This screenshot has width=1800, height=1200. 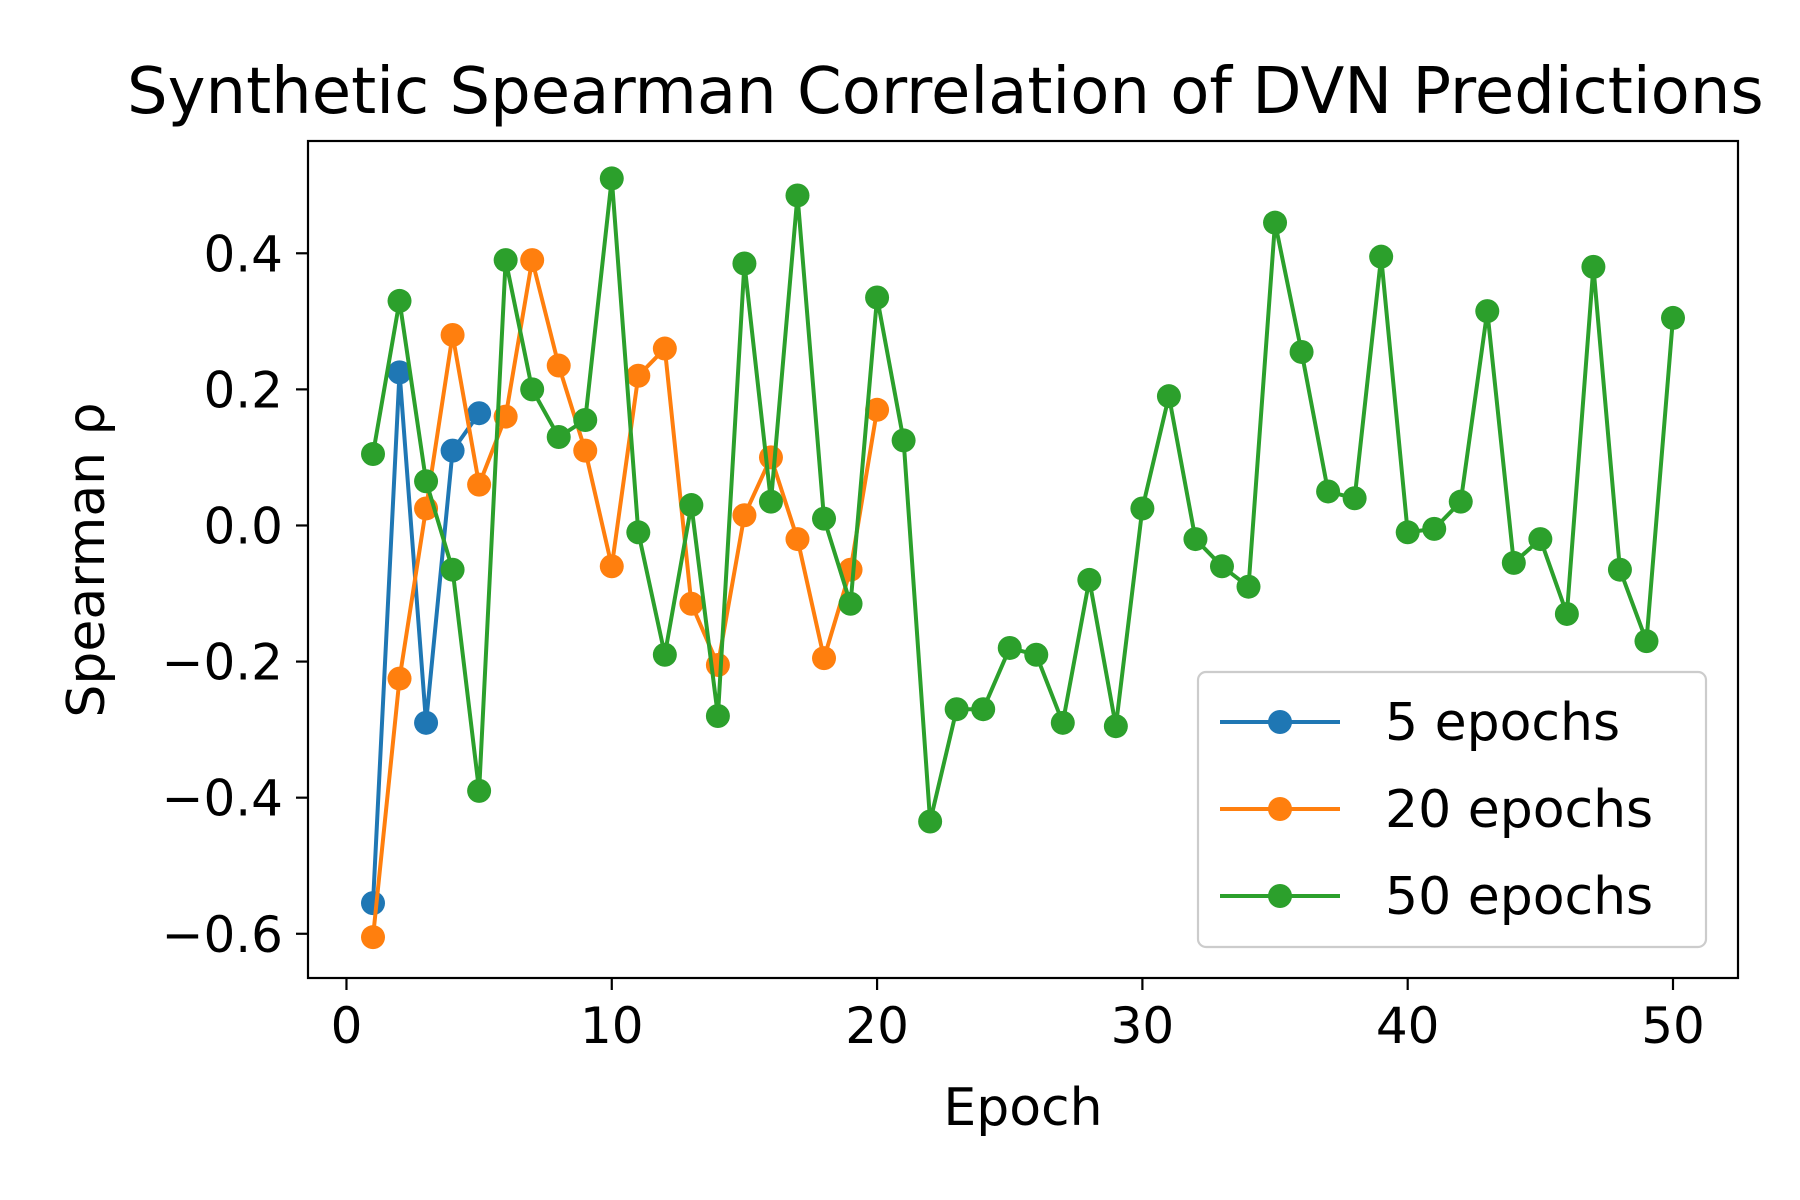 I want to click on legend-entries: 5 epochs 20 epochs 50 epochs, so click(x=1436, y=810).